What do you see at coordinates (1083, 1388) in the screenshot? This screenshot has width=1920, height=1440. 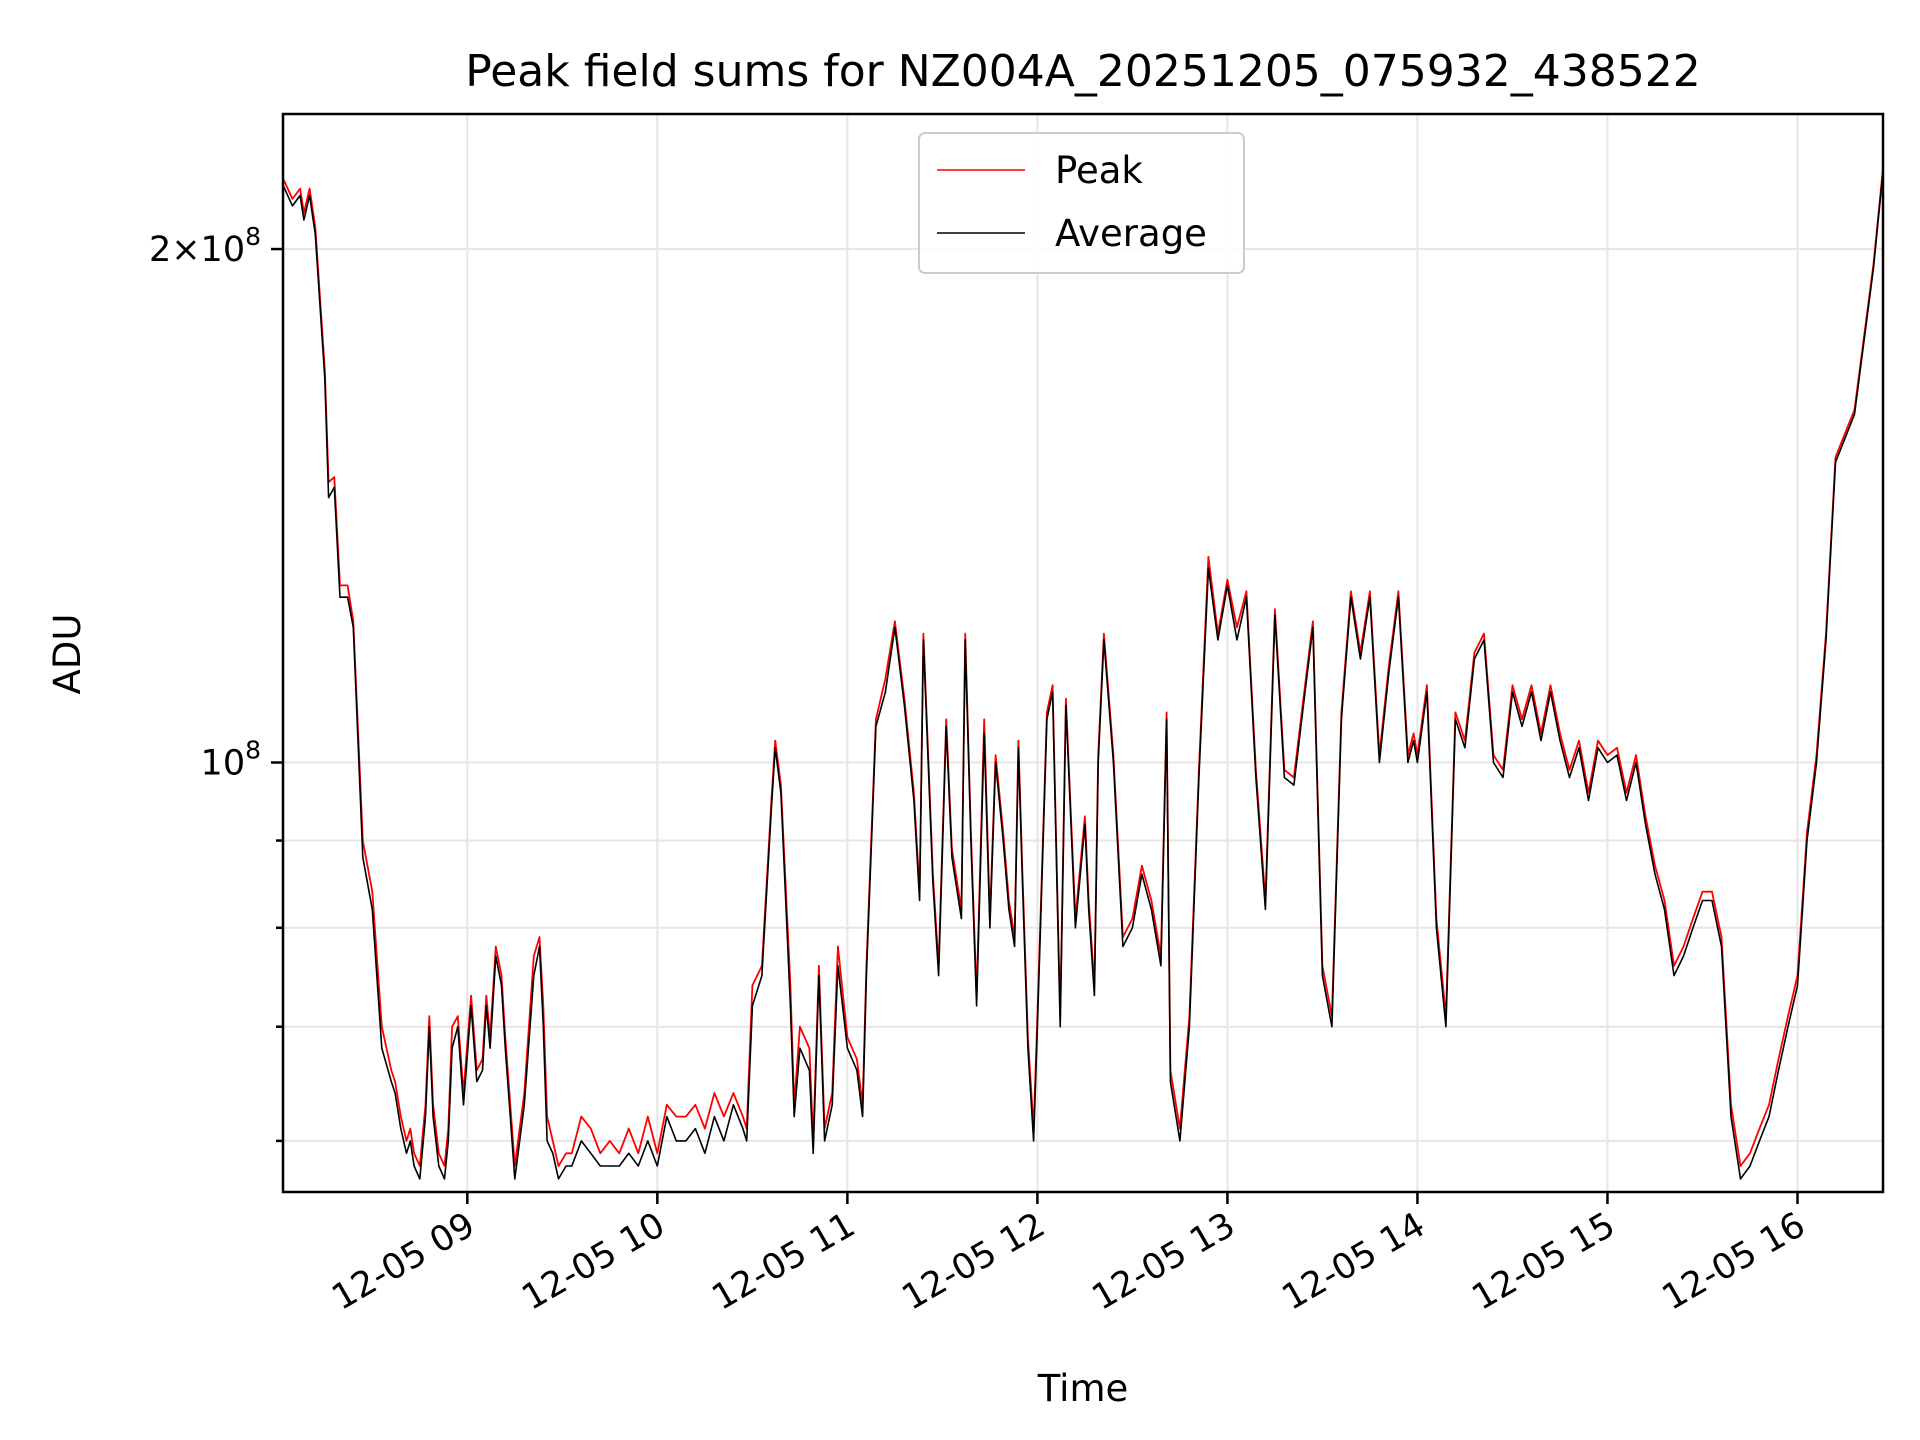 I see `x-axis-label: Time` at bounding box center [1083, 1388].